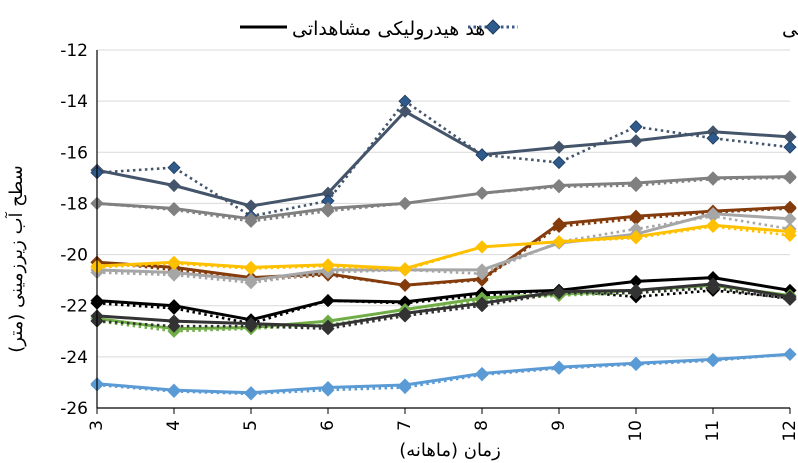 The width and height of the screenshot is (798, 463). I want to click on legend-label-observed: هد هیدرولیکی مشاهداتی, so click(388, 29).